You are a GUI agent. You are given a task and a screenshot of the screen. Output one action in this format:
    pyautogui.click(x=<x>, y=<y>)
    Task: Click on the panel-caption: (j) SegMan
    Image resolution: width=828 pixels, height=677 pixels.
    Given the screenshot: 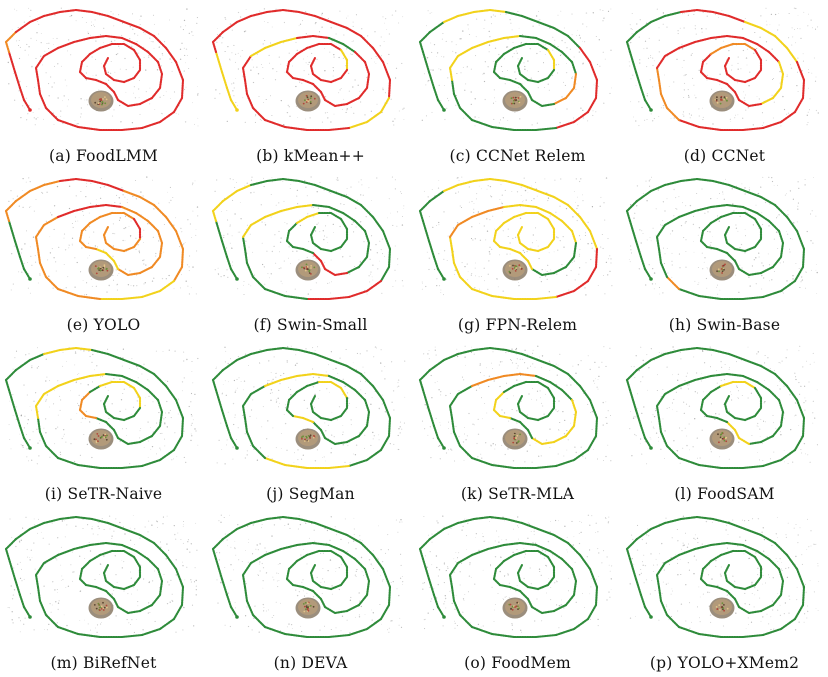 What is the action you would take?
    pyautogui.click(x=310, y=494)
    